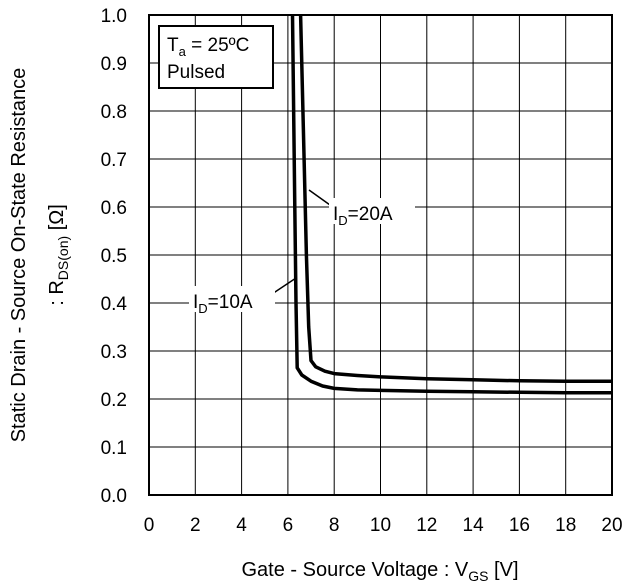 This screenshot has height=586, width=628. Describe the element at coordinates (114, 304) in the screenshot. I see `y-tick-label: 0.4` at that location.